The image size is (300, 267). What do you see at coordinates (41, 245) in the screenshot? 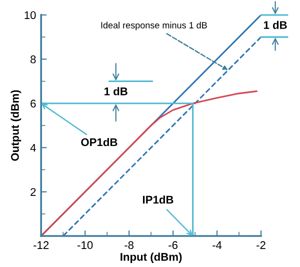
I see `x-tick-label: -12` at bounding box center [41, 245].